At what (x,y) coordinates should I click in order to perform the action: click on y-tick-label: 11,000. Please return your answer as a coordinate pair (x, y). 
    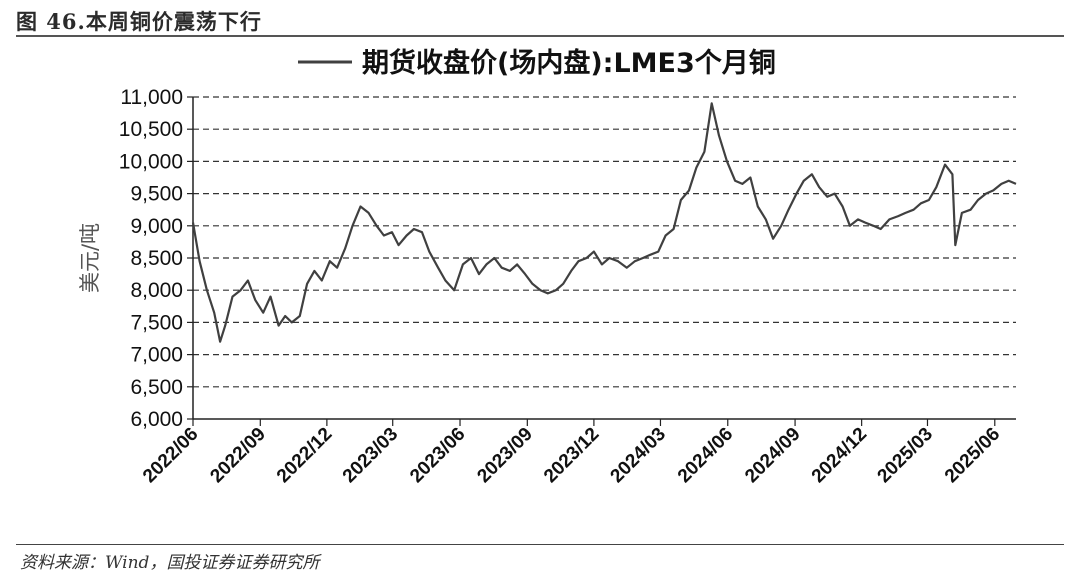
    Looking at the image, I should click on (151, 97).